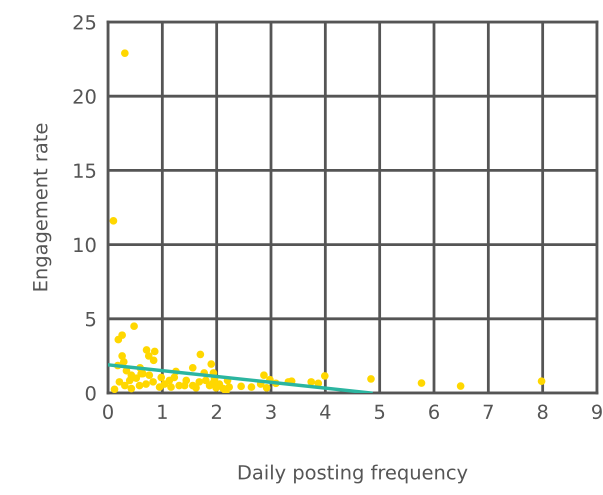 This screenshot has height=495, width=603. I want to click on y-tick-label: 15, so click(85, 171).